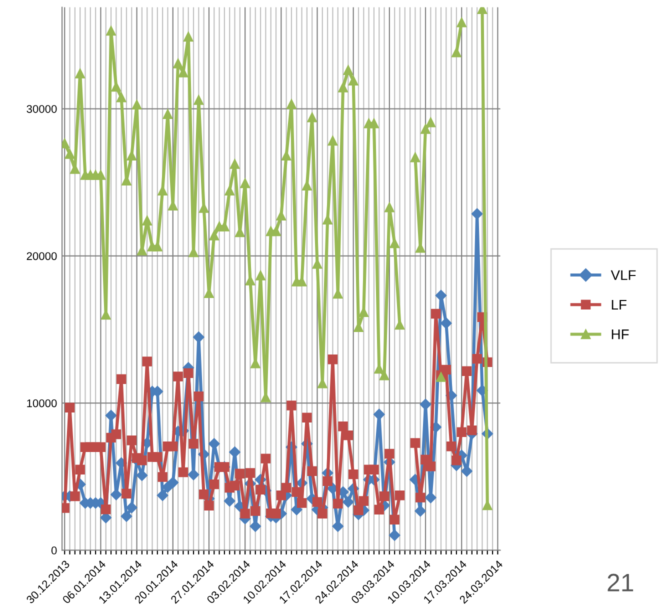 The image size is (660, 606). What do you see at coordinates (42, 403) in the screenshot?
I see `y-tick-label: 10000` at bounding box center [42, 403].